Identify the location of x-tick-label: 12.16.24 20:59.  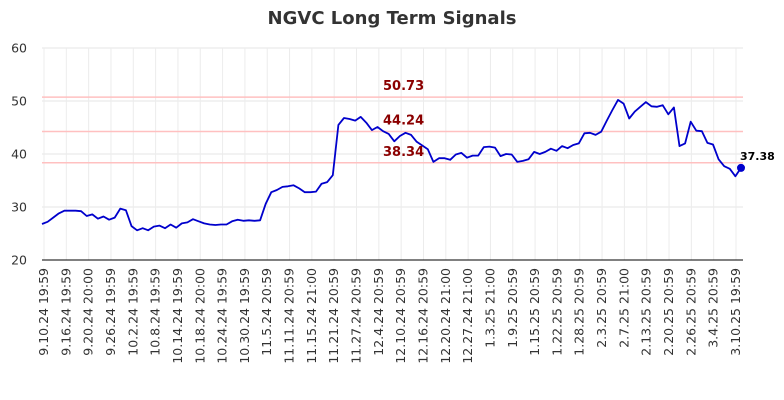
(422, 316).